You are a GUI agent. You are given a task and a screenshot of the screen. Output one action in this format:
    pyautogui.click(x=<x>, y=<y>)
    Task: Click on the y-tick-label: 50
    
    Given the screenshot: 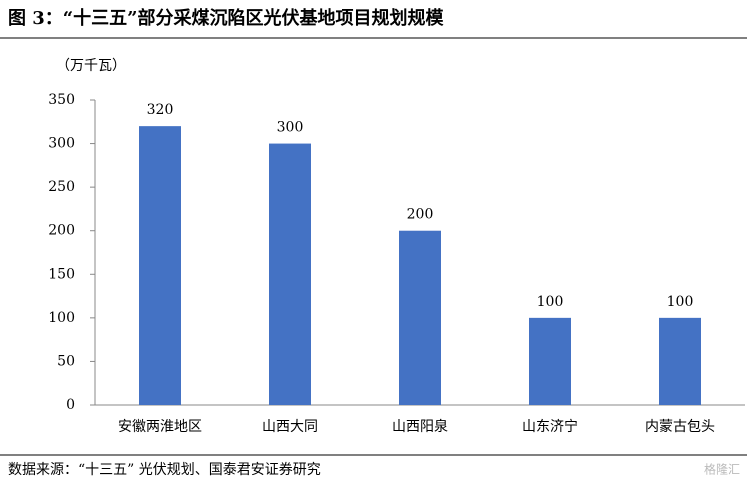 What is the action you would take?
    pyautogui.click(x=66, y=361)
    